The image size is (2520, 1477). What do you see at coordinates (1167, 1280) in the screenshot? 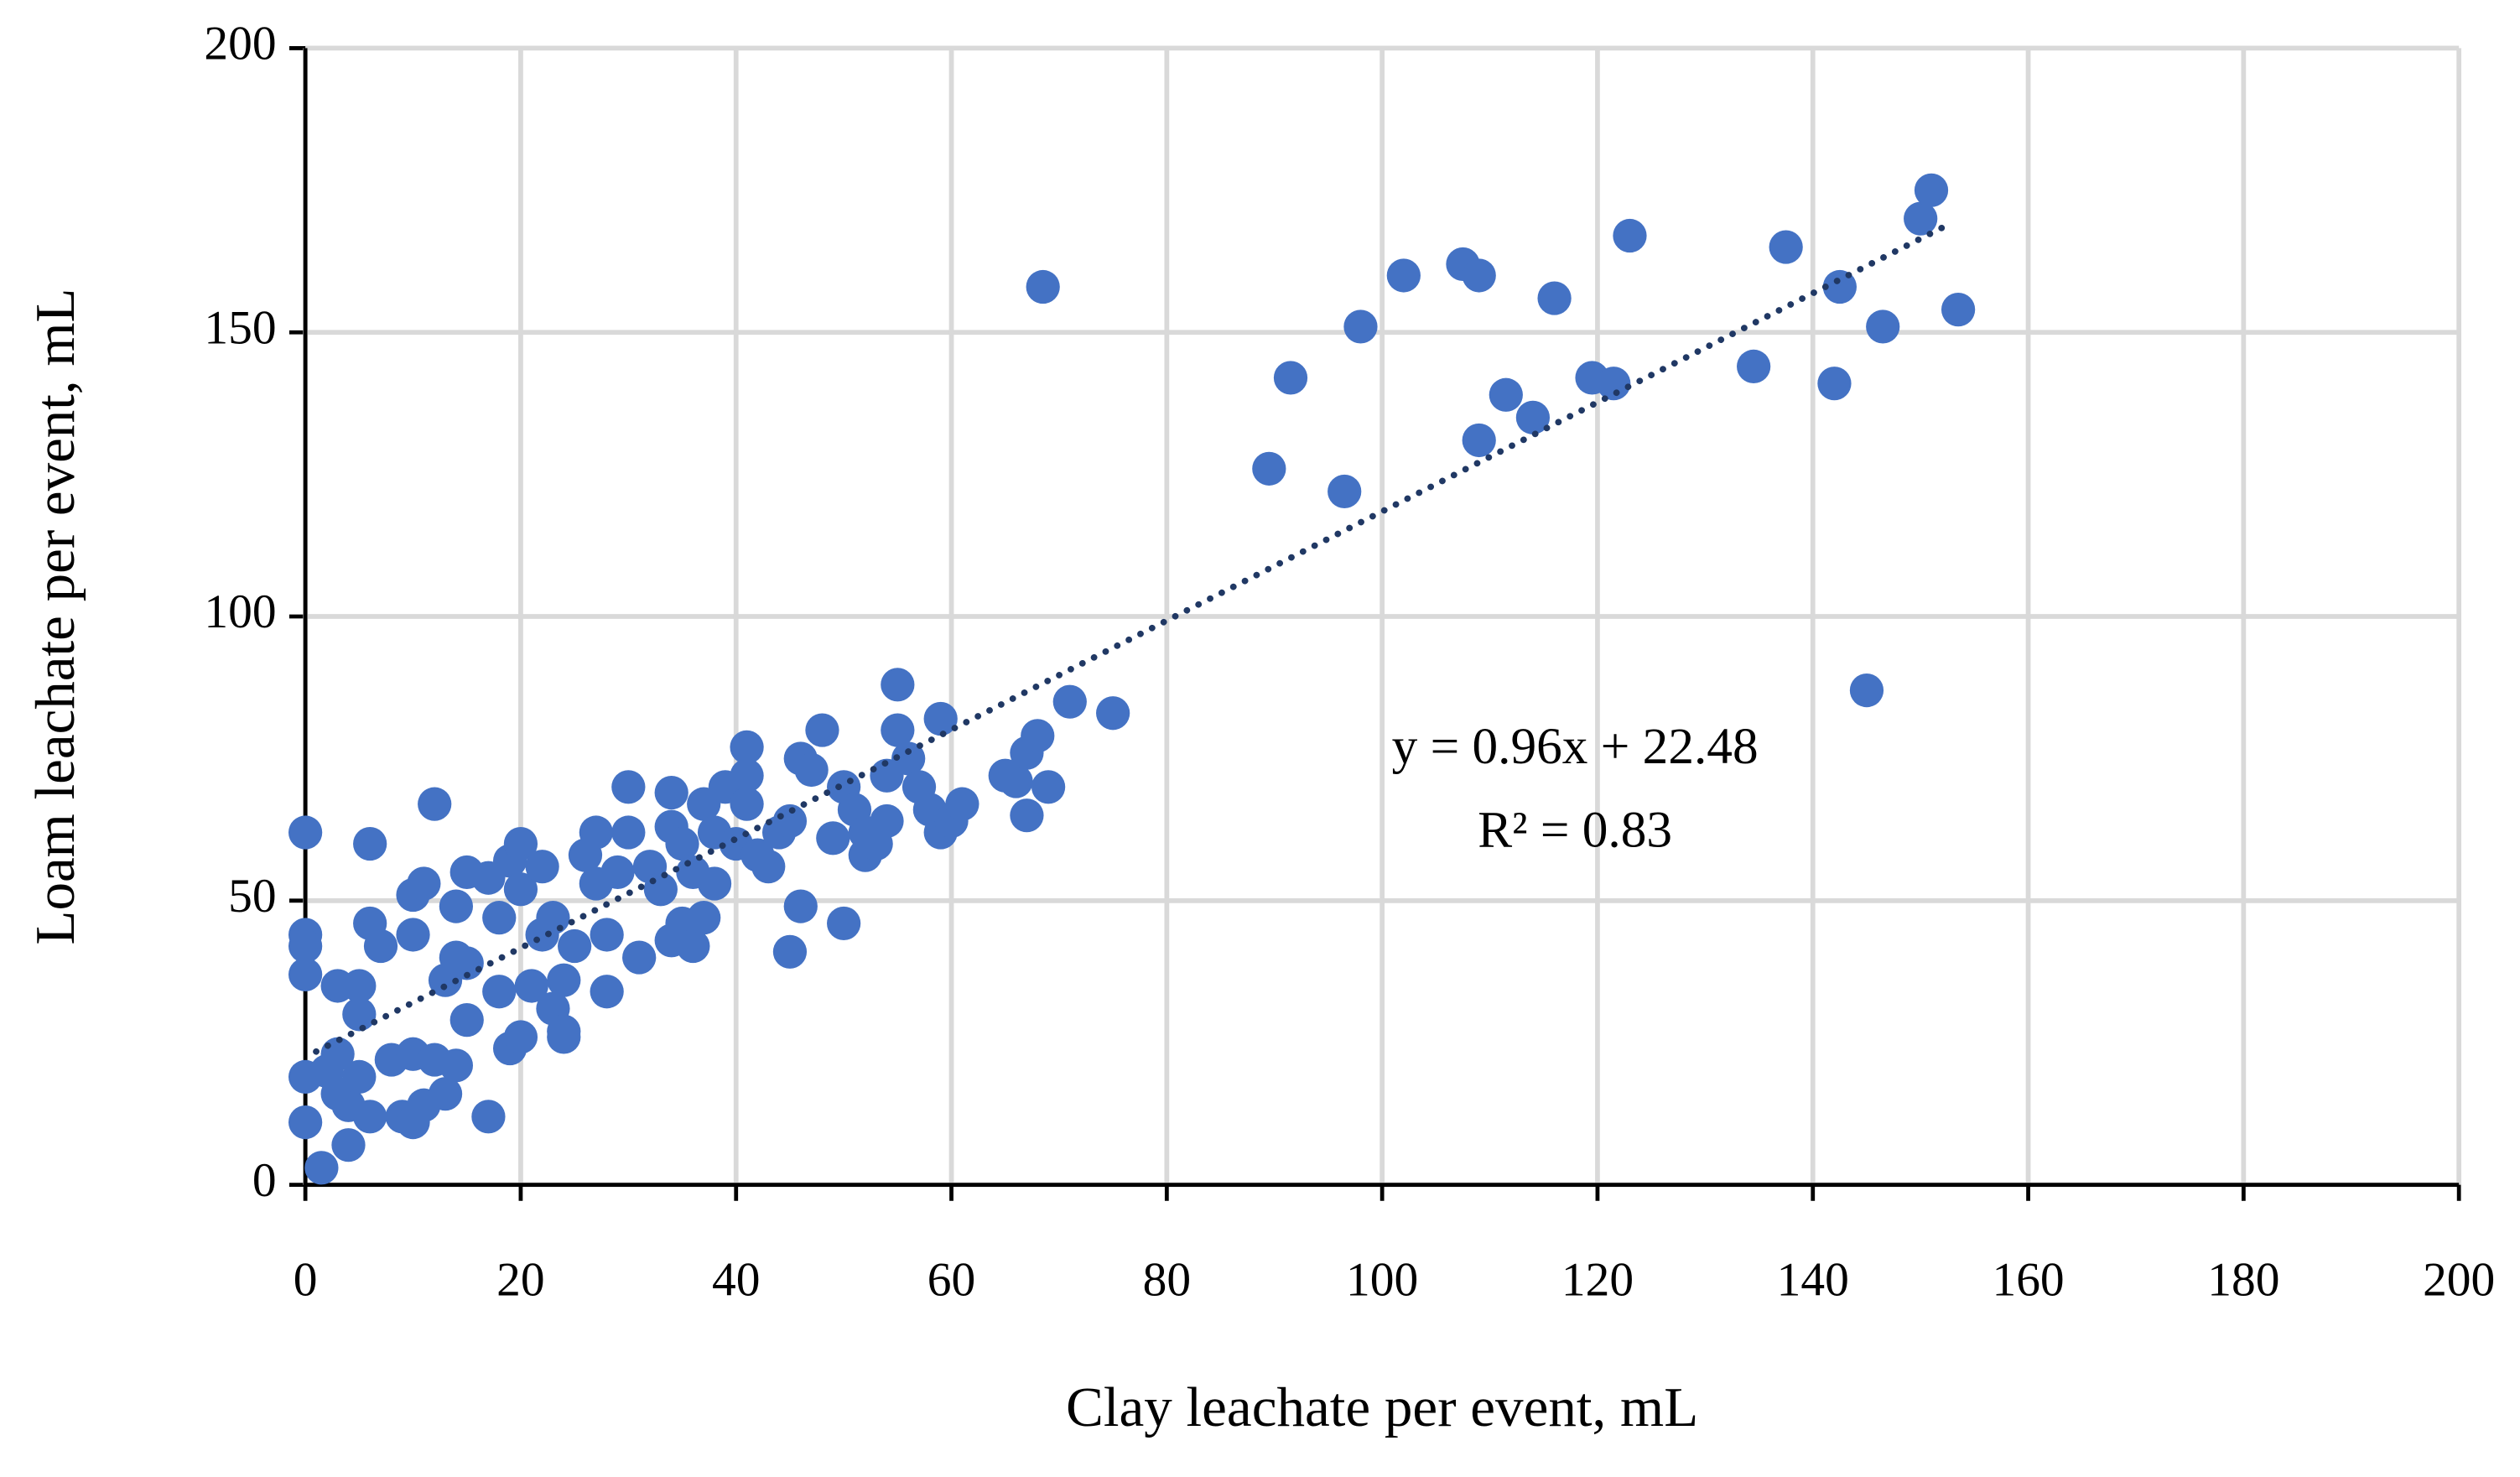
I see `x-tick-label: 80` at bounding box center [1167, 1280].